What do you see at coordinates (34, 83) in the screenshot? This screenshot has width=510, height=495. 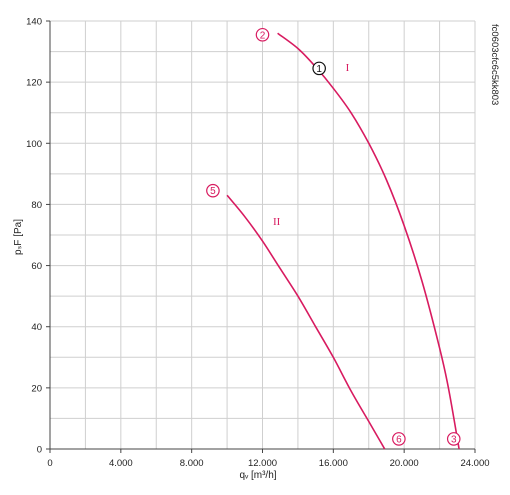 I see `y-tick-label: 120` at bounding box center [34, 83].